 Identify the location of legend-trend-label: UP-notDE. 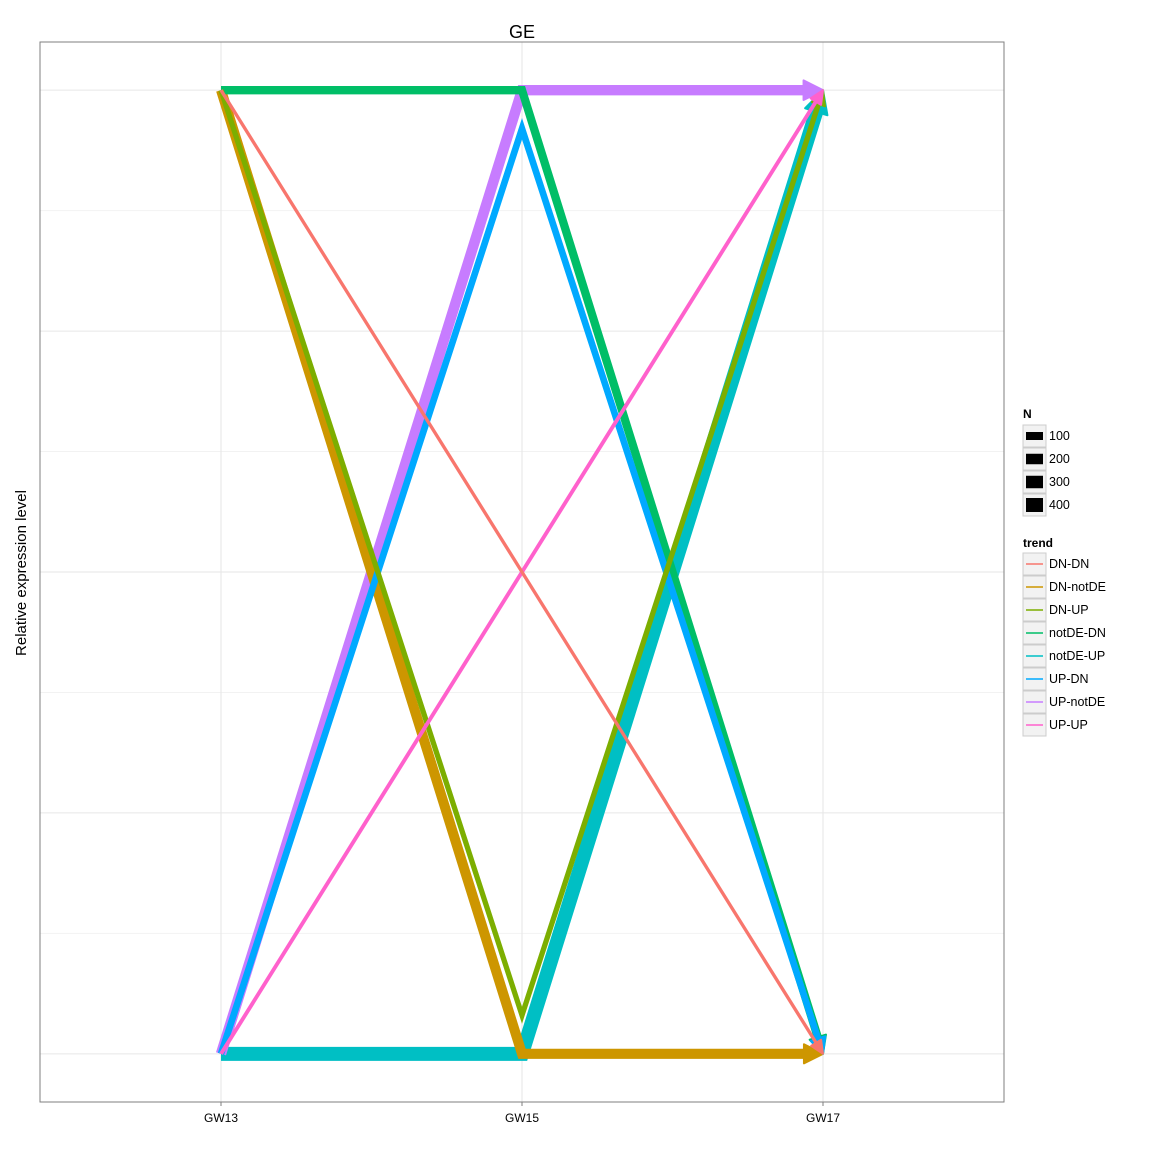
(1077, 702).